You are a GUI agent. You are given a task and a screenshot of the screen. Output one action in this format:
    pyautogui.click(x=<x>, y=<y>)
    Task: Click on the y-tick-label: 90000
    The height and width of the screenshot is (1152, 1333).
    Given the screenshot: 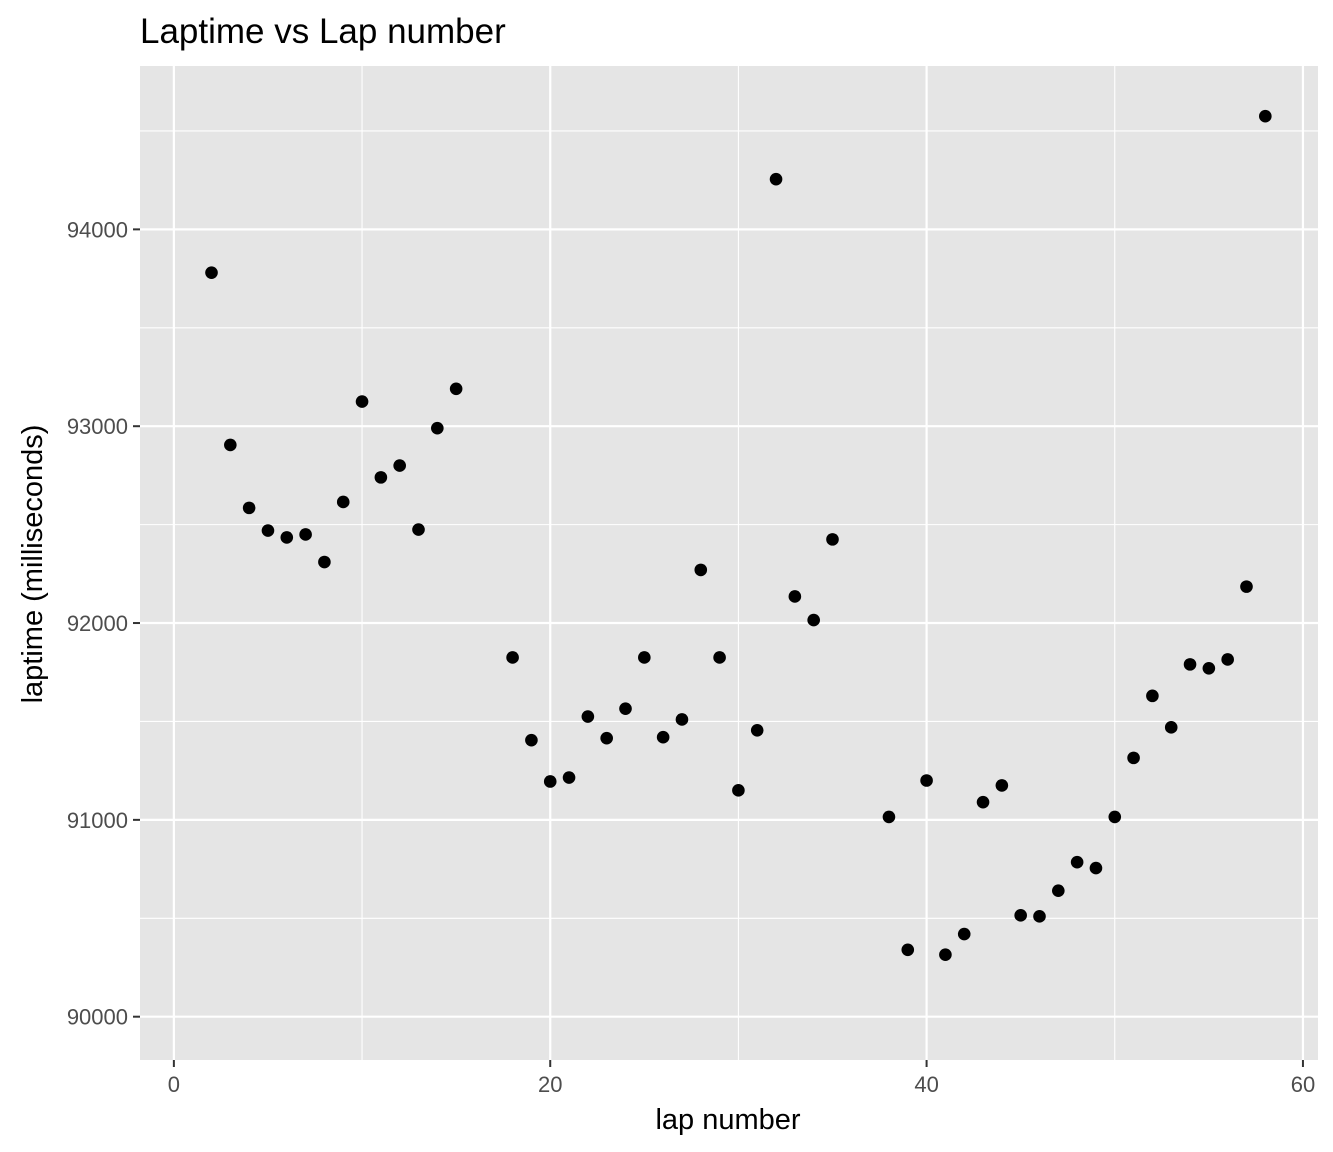 What is the action you would take?
    pyautogui.click(x=97, y=1017)
    